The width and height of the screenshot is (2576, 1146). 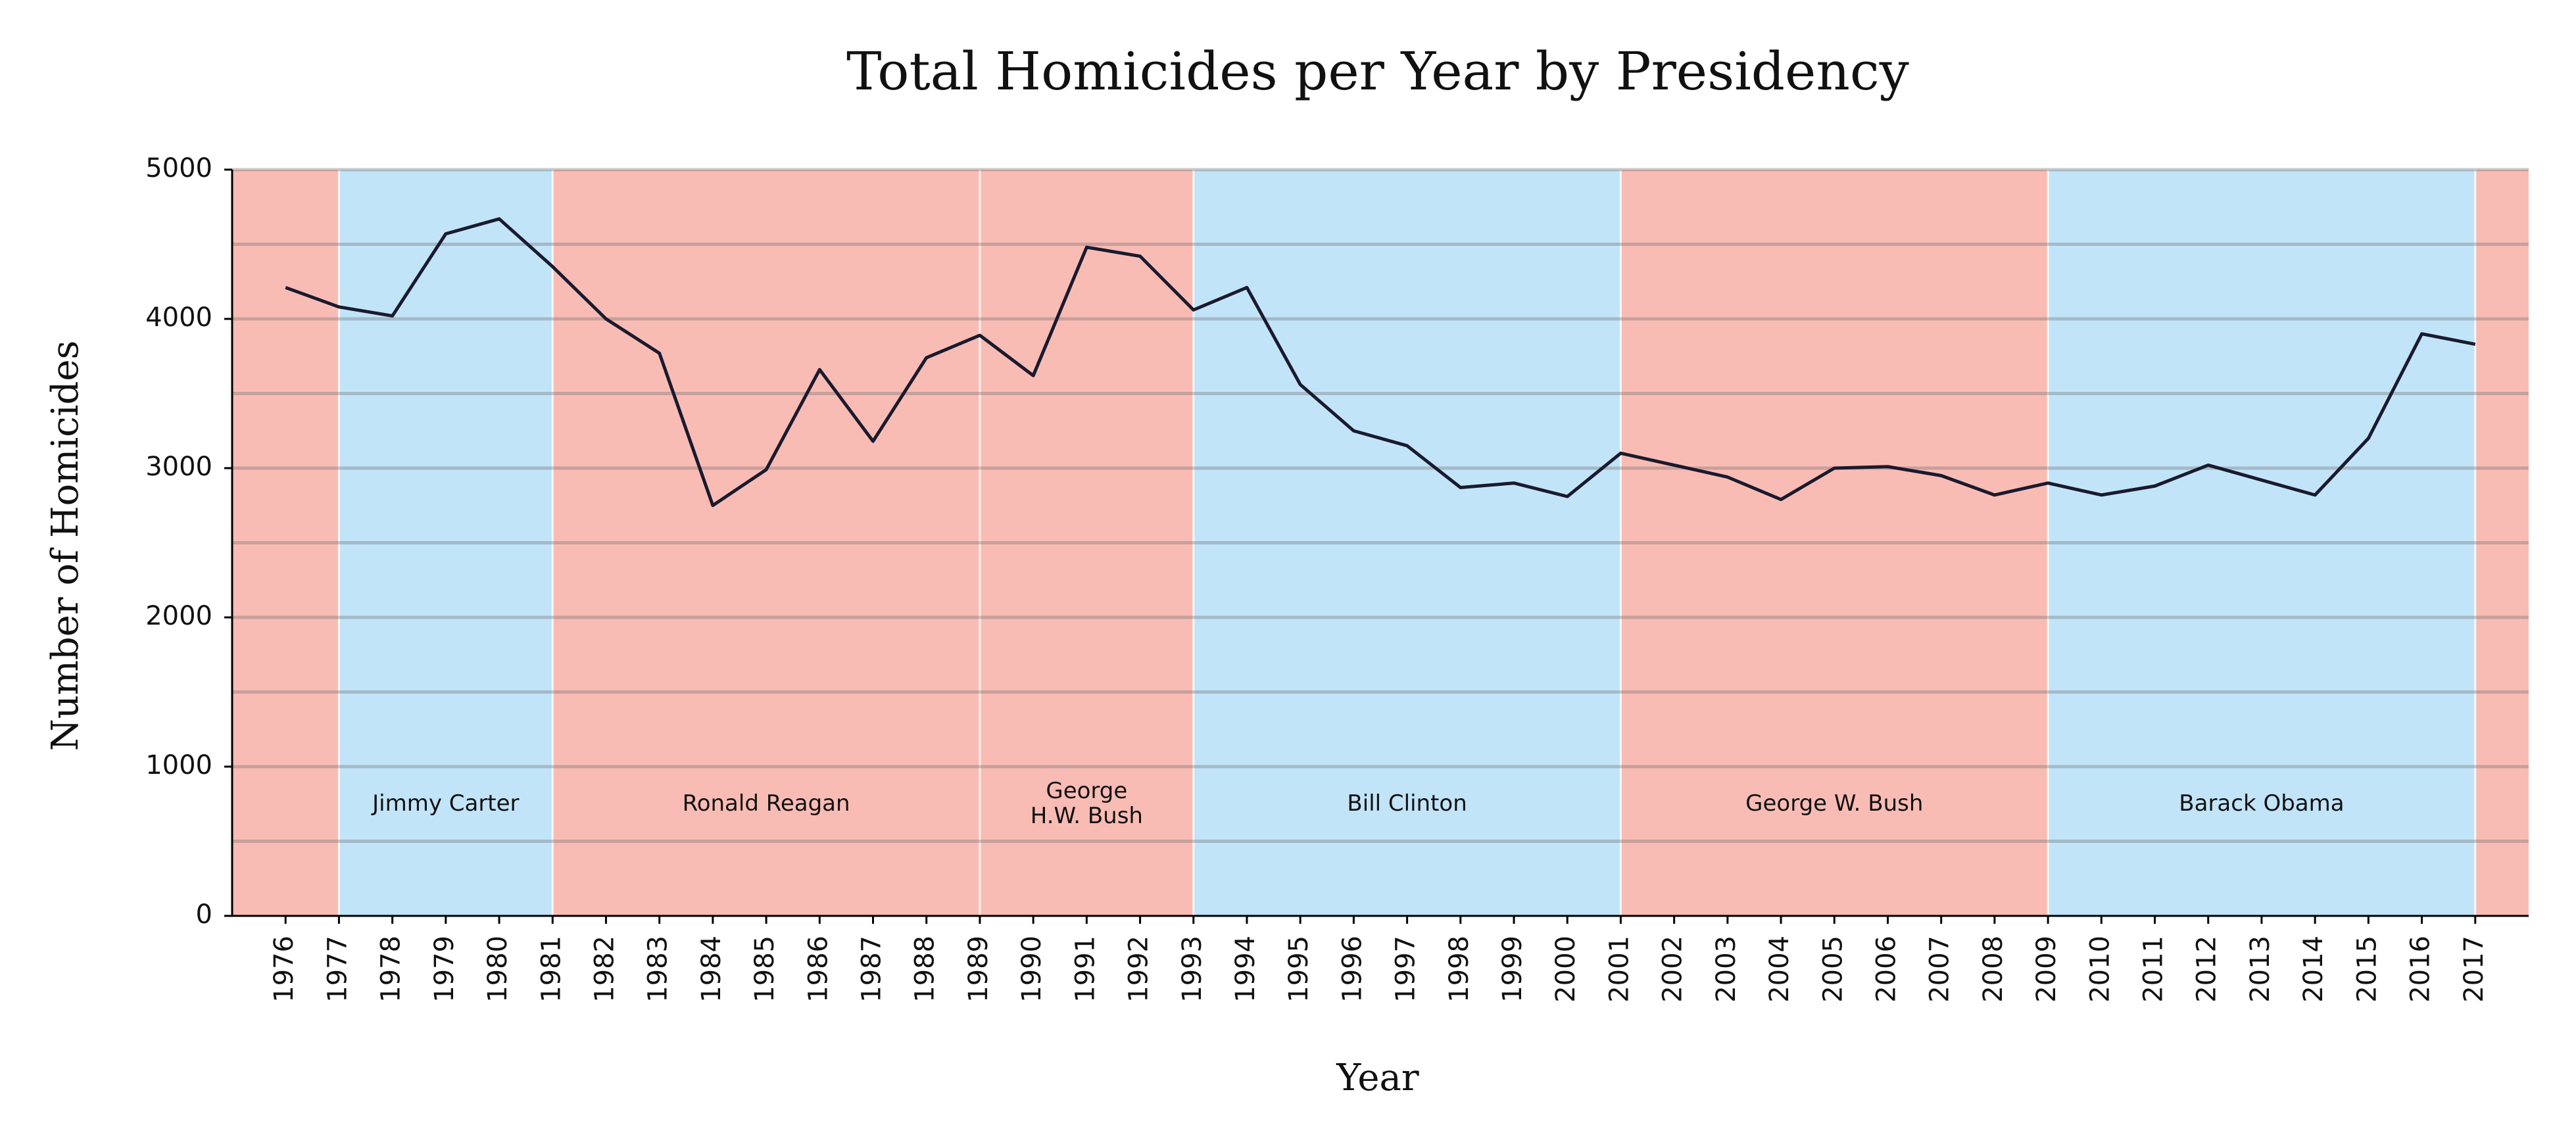 I want to click on x-tick-label: 1997, so click(x=1406, y=969).